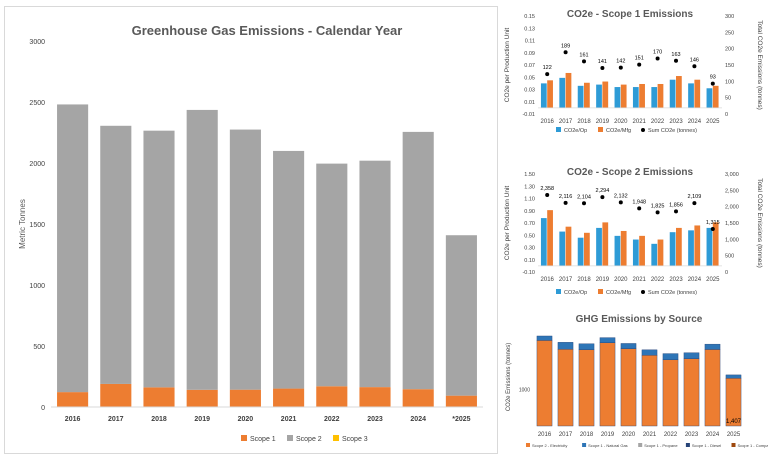  I want to click on y2-tick-label: 300, so click(729, 17).